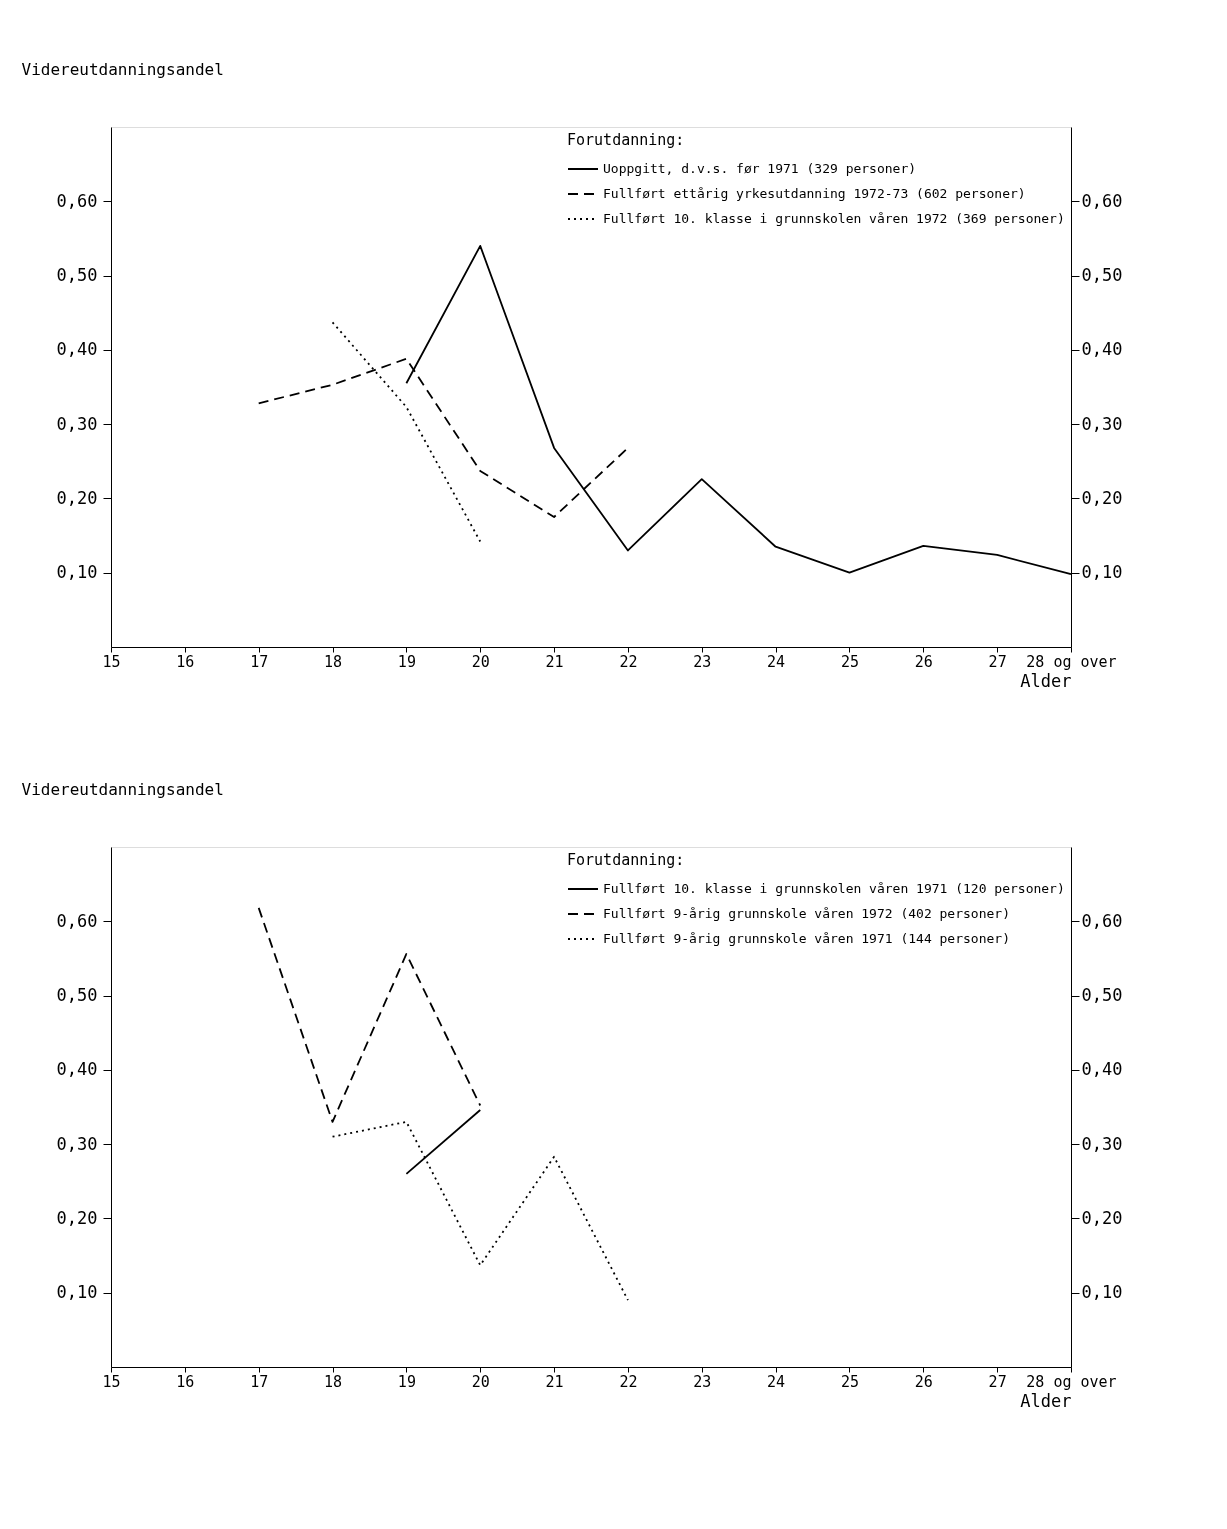 This screenshot has width=1227, height=1529. I want to click on legend-label: Uoppgitt, d.v.s. før 1971 (329 personer), so click(760, 168).